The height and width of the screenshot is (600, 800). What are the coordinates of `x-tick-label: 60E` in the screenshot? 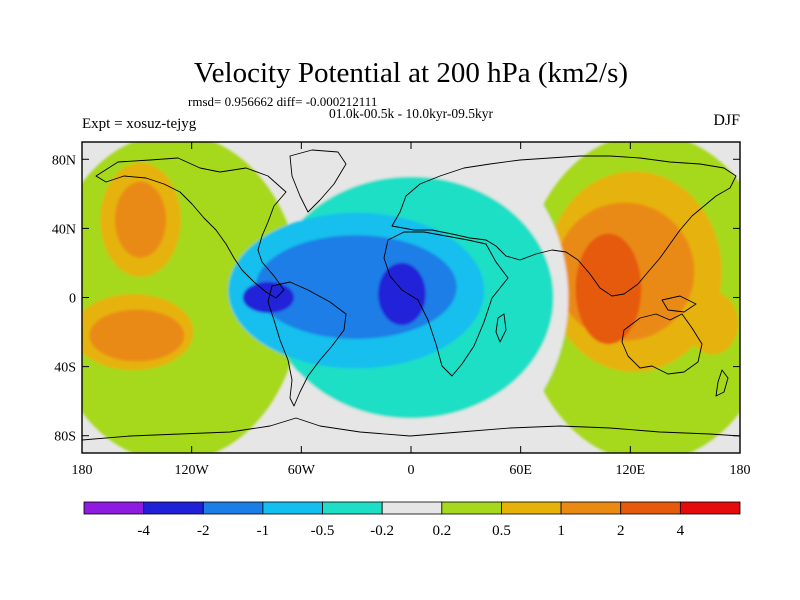 It's located at (520, 470).